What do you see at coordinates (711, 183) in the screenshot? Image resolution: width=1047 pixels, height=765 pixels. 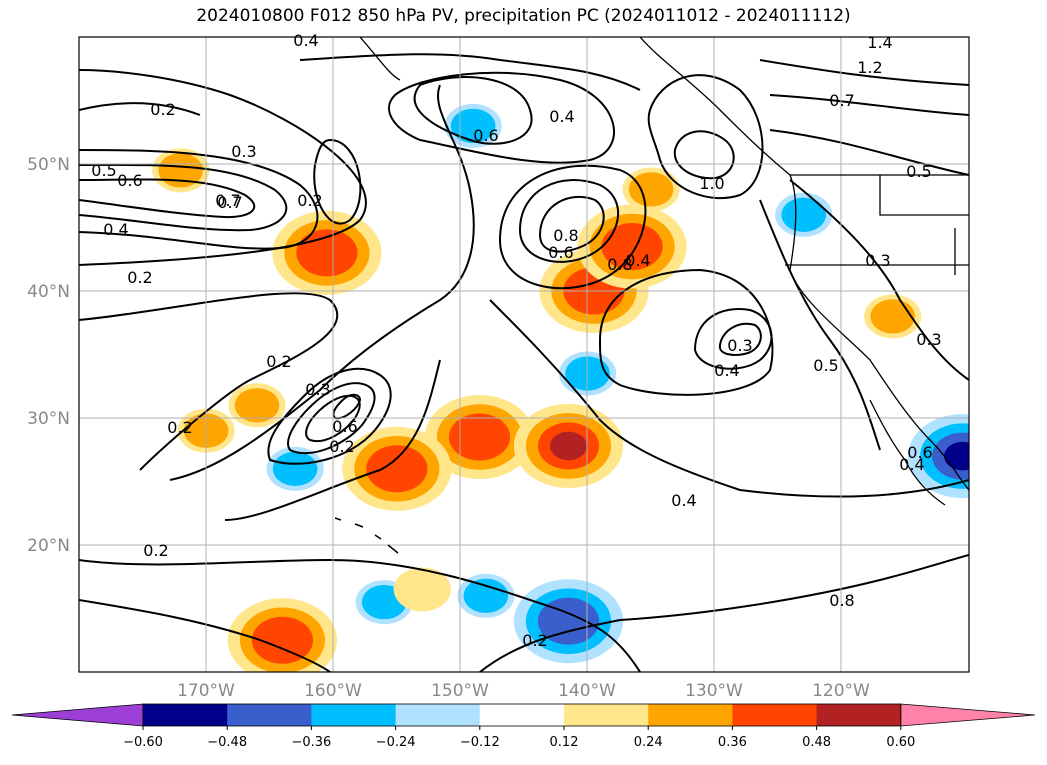 I see `contour-label: 1.0` at bounding box center [711, 183].